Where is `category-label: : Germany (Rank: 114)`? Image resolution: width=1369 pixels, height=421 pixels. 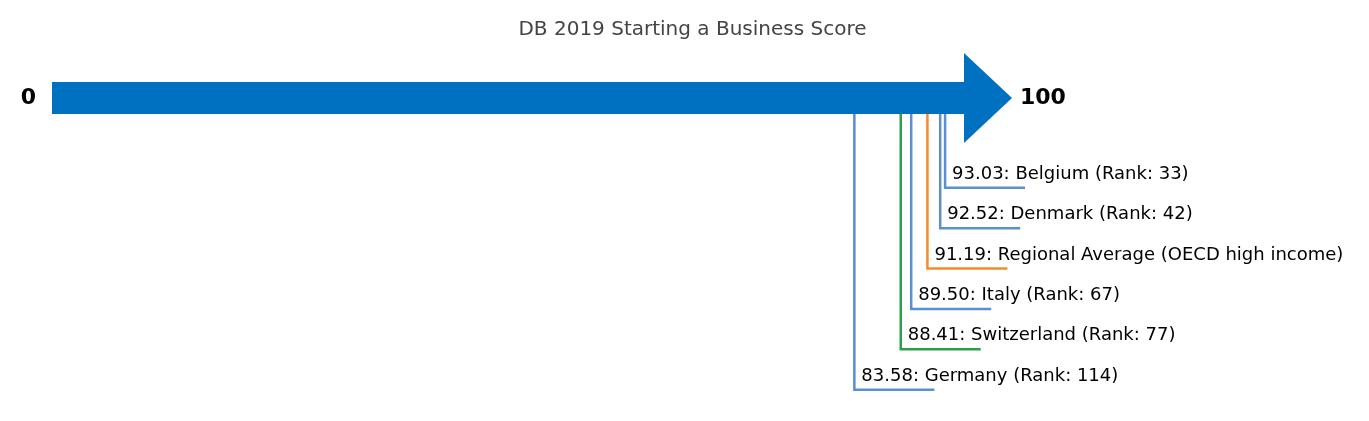
category-label: : Germany (Rank: 114) is located at coordinates (1015, 374).